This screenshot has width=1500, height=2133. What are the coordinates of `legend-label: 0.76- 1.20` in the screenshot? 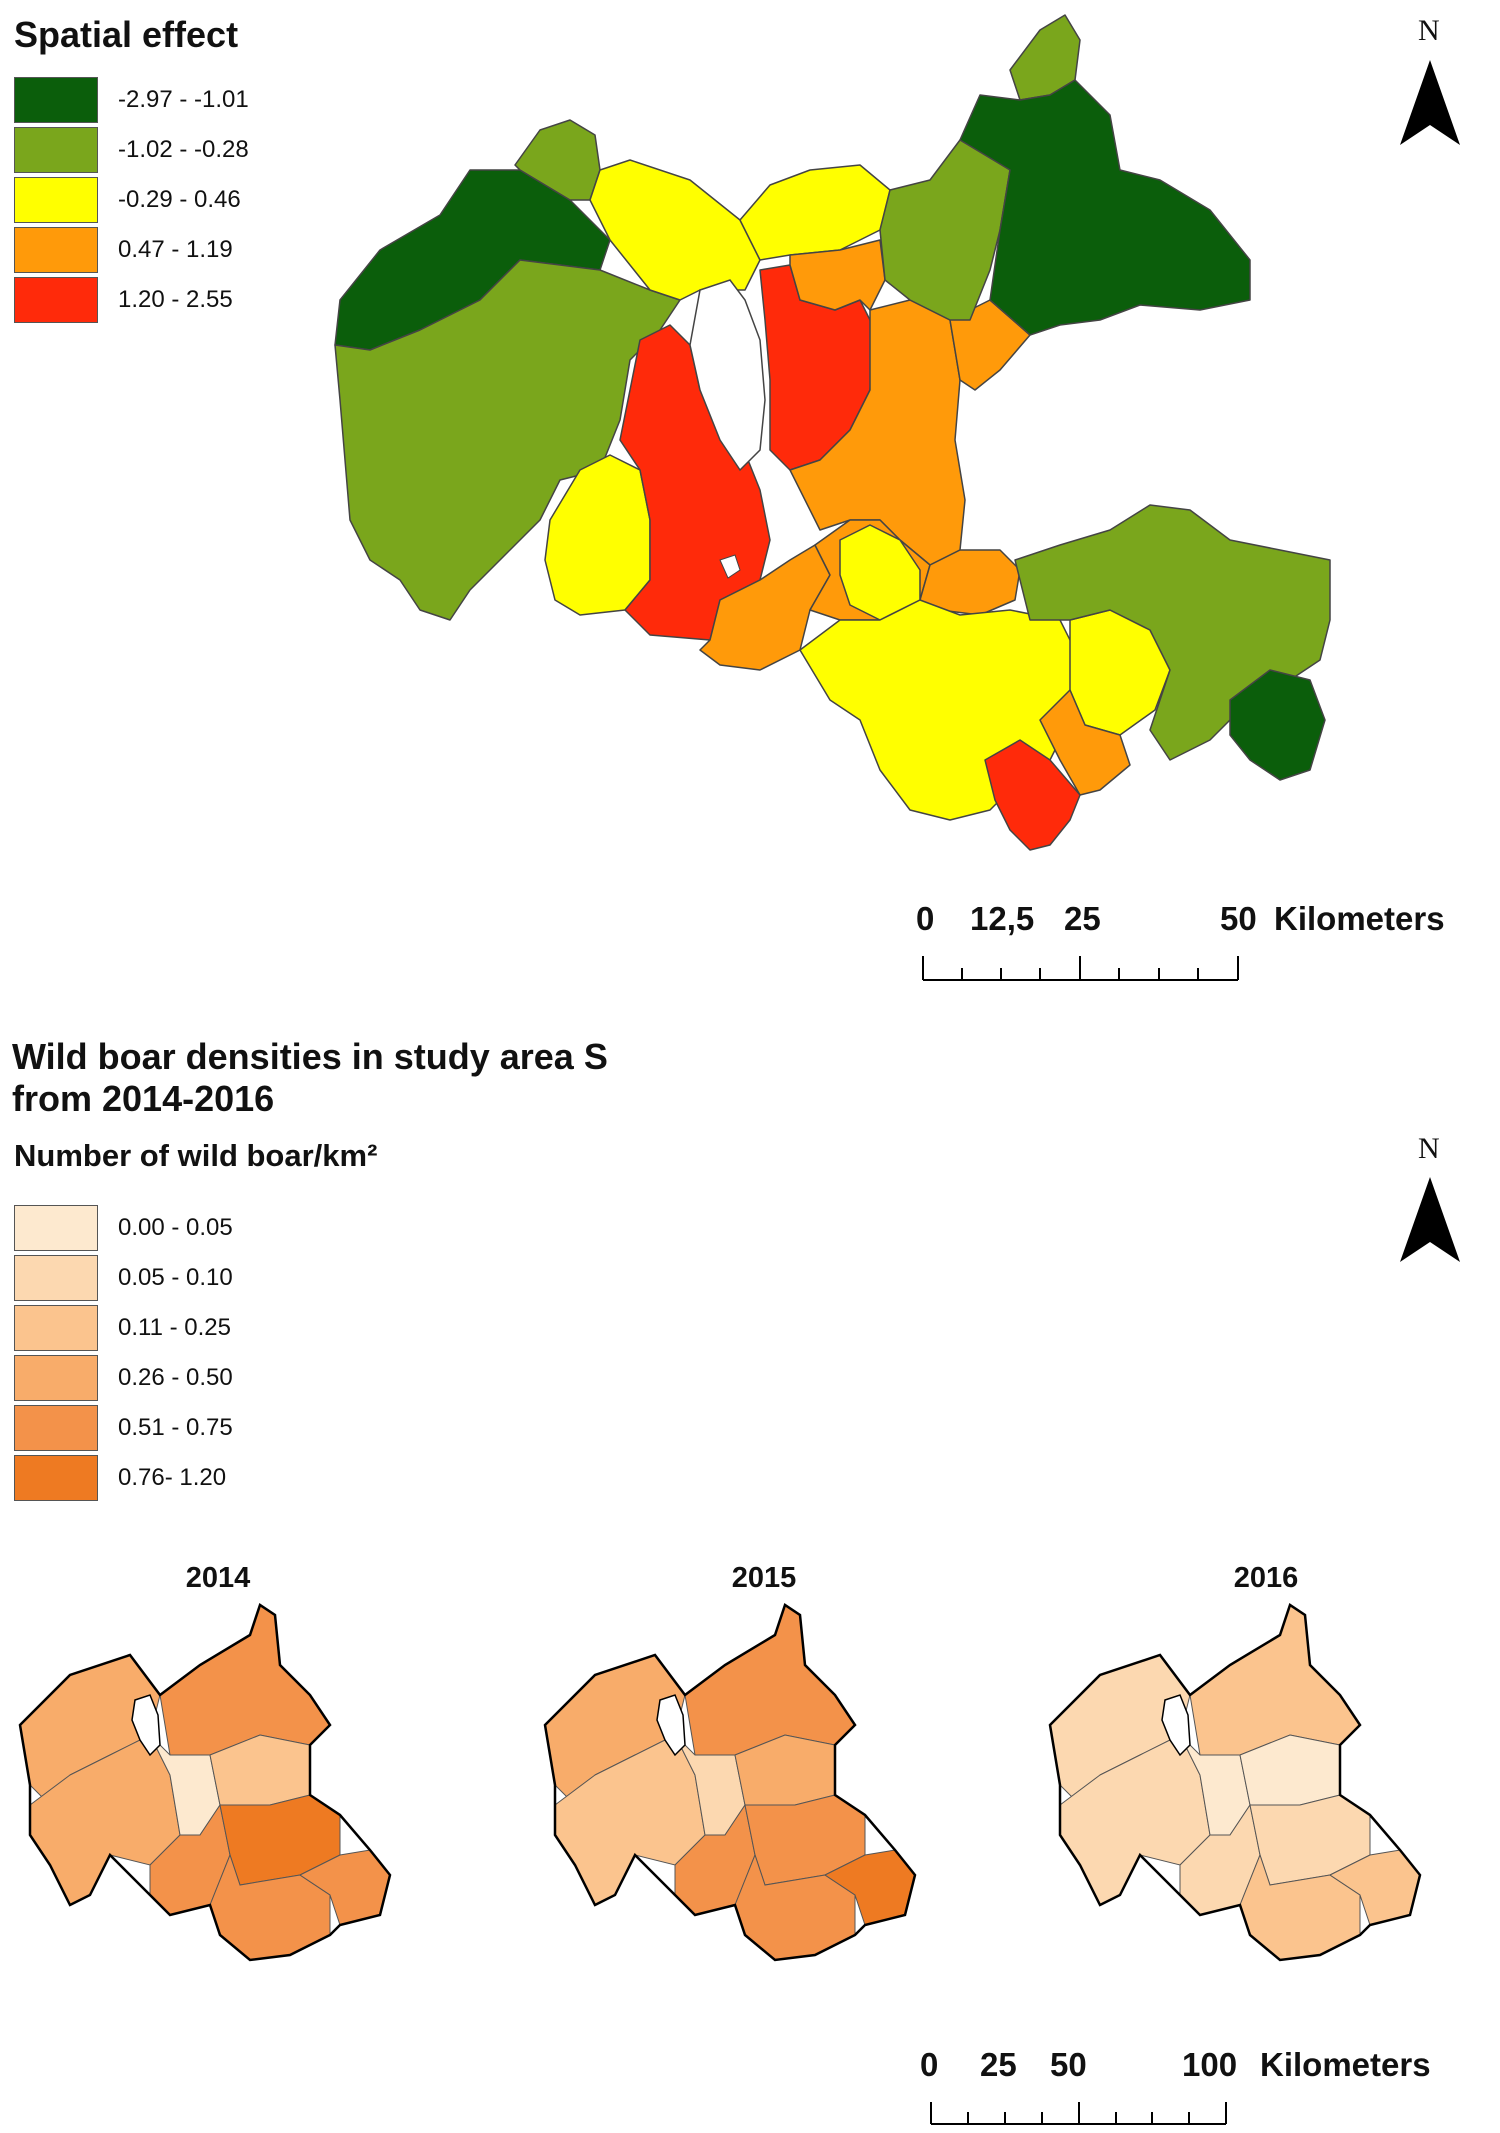 It's located at (172, 1477).